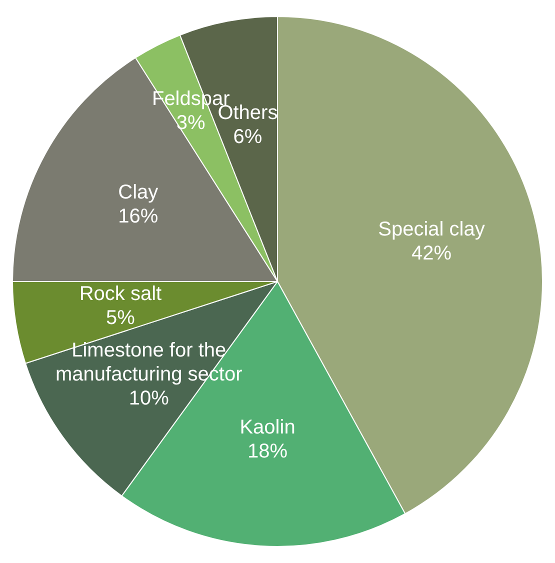  Describe the element at coordinates (149, 398) in the screenshot. I see `data-label: 10%` at that location.